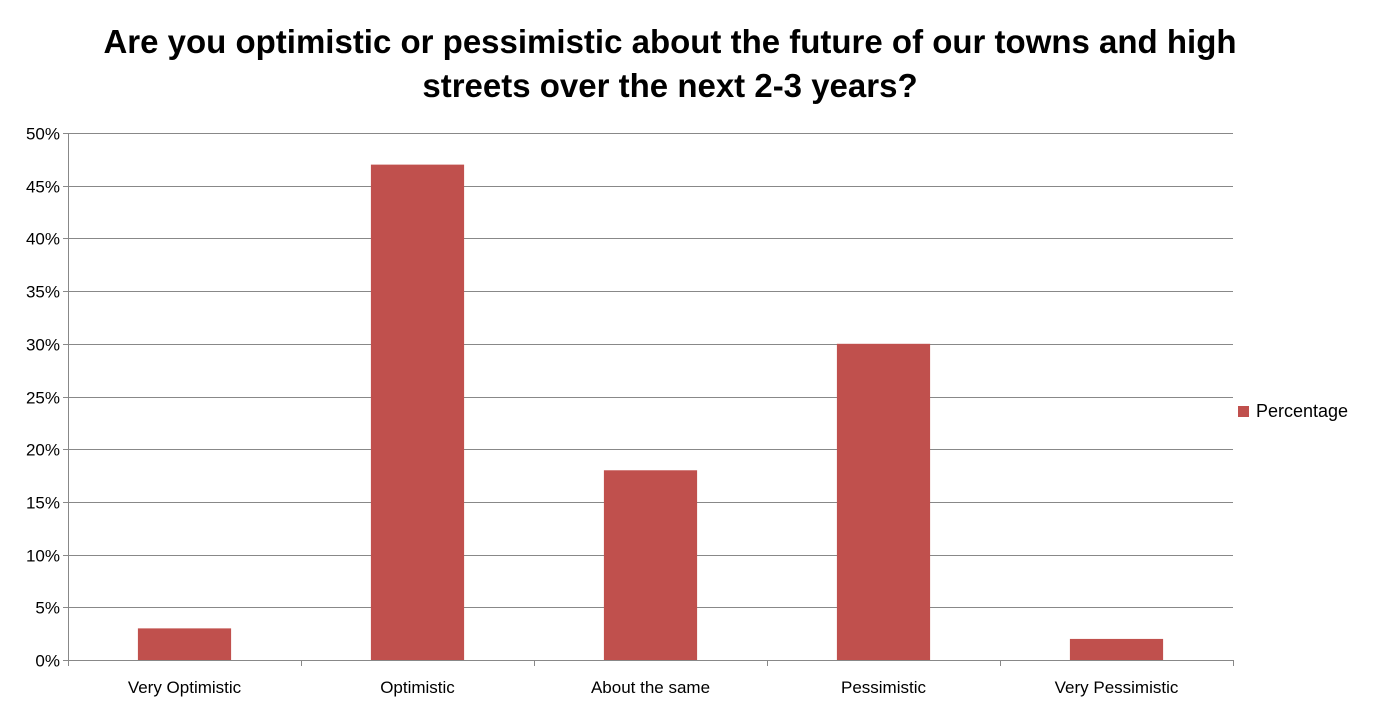 The image size is (1398, 713). What do you see at coordinates (1302, 411) in the screenshot?
I see `legend-label: Percentage` at bounding box center [1302, 411].